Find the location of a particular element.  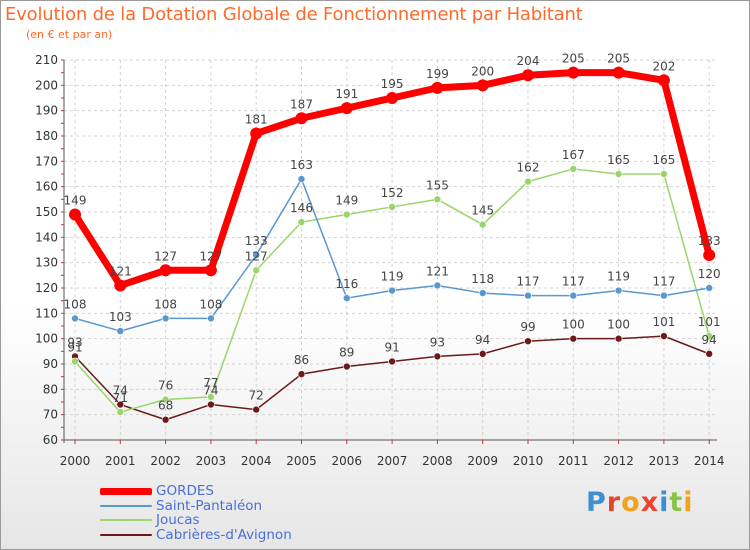

y-tick-label: 160 is located at coordinates (46, 187).